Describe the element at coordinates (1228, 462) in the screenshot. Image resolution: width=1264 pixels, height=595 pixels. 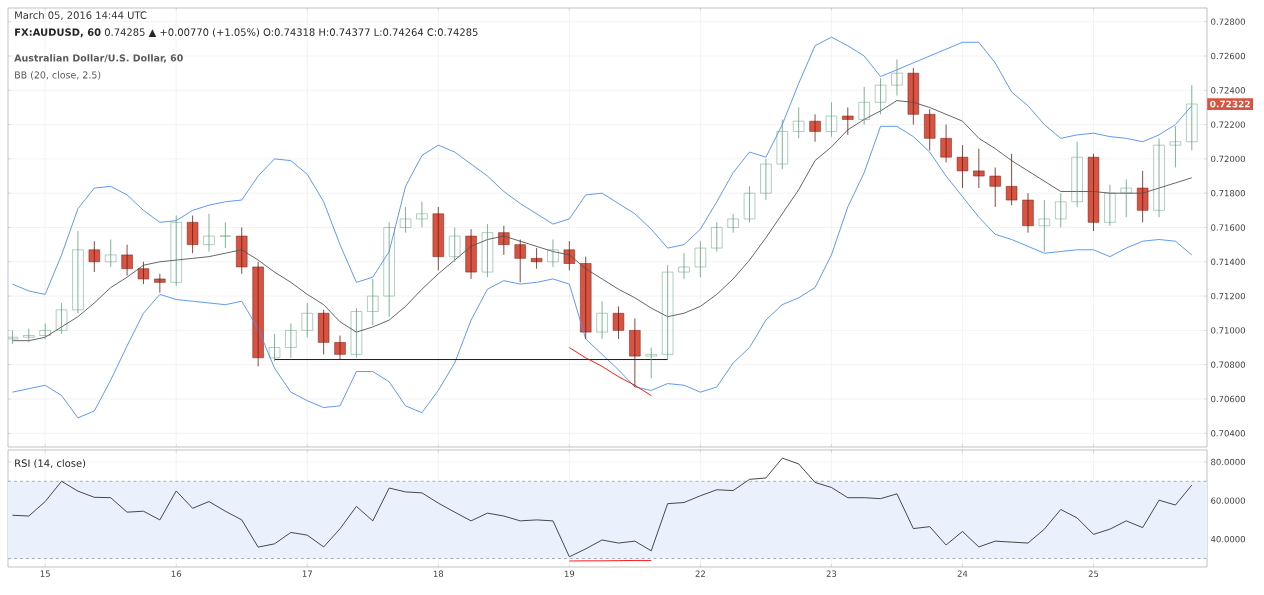
I see `y-tick-label: 80.0000` at that location.